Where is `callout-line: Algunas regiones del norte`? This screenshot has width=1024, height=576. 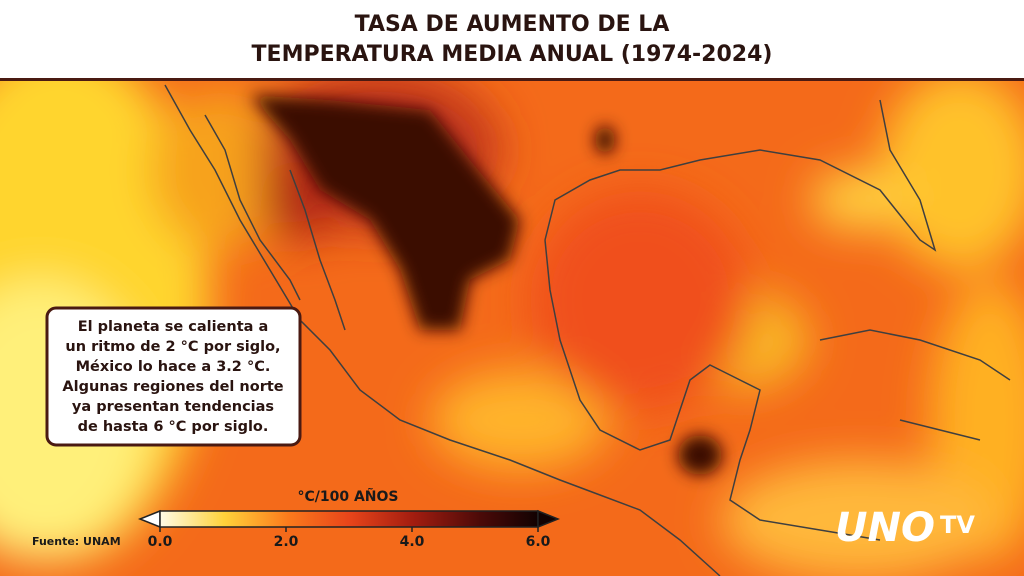
callout-line: Algunas regiones del norte is located at coordinates (172, 387).